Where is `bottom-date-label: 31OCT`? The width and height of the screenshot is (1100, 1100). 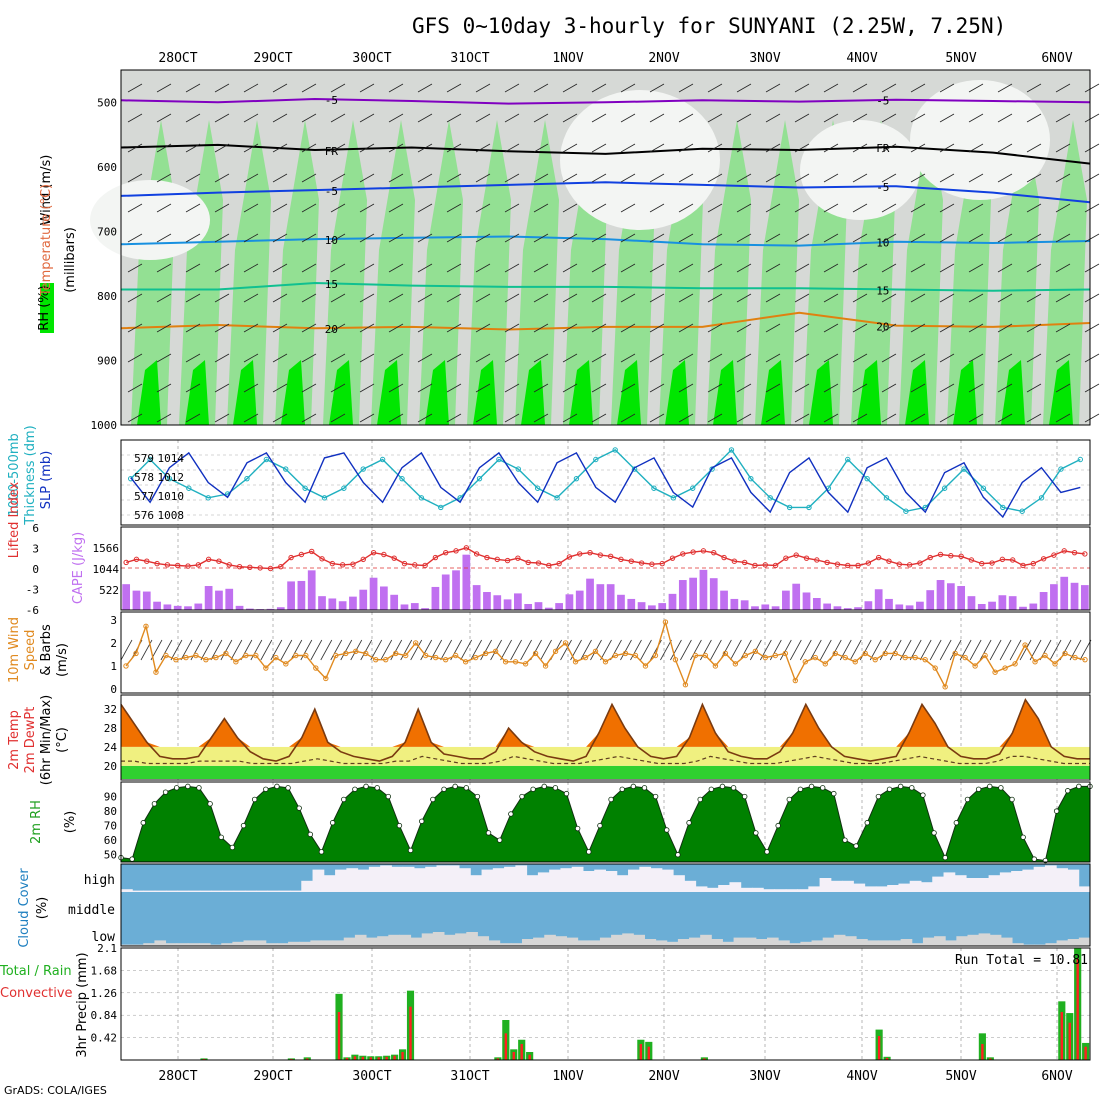 bottom-date-label: 31OCT is located at coordinates (469, 1076).